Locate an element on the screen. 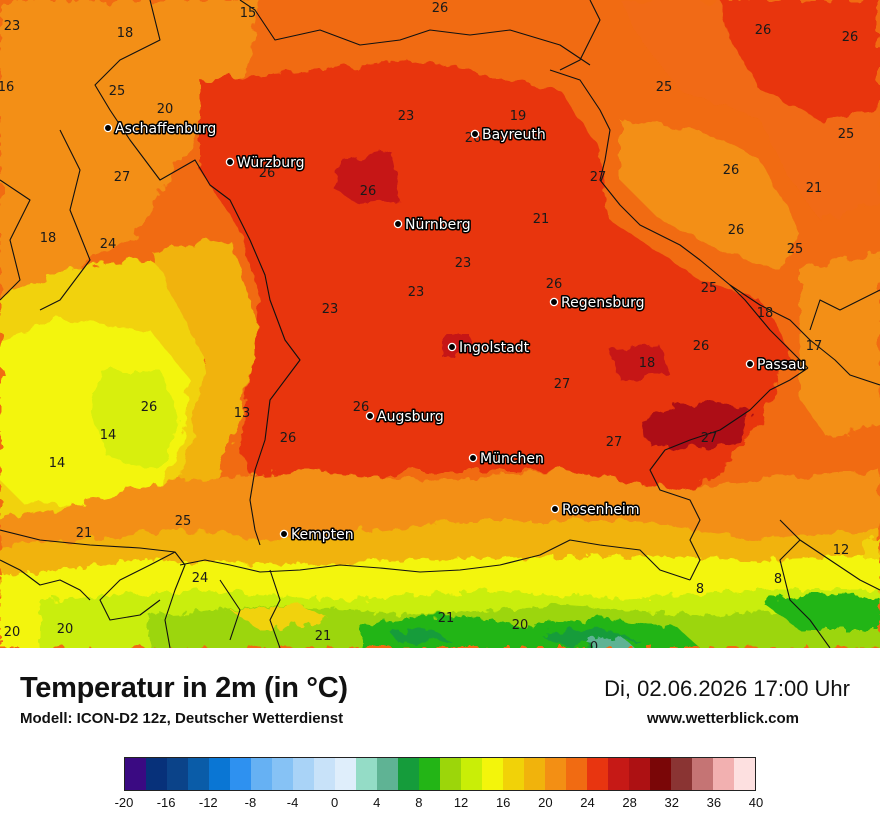 This screenshot has width=880, height=830. city-label: Ingolstadt is located at coordinates (494, 348).